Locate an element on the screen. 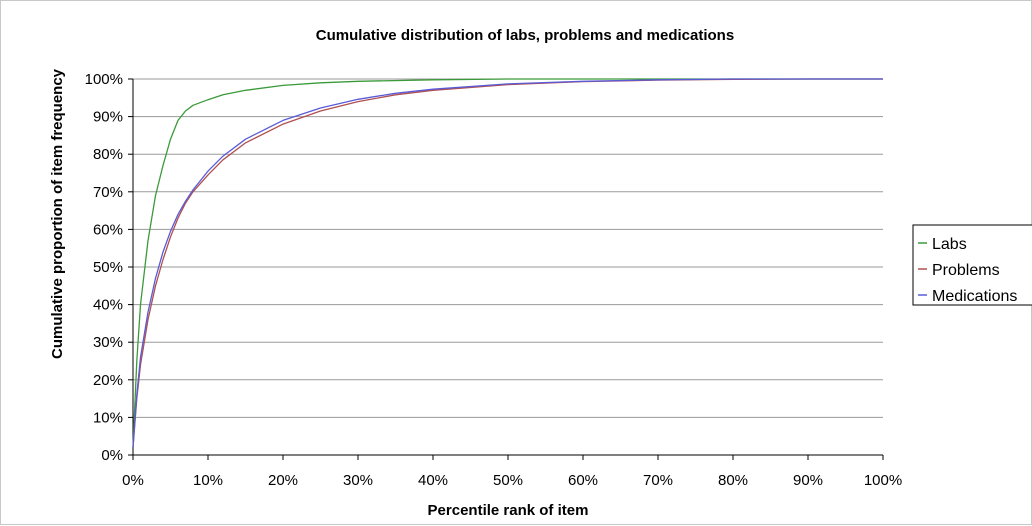  y-tick-label: 20% is located at coordinates (108, 380).